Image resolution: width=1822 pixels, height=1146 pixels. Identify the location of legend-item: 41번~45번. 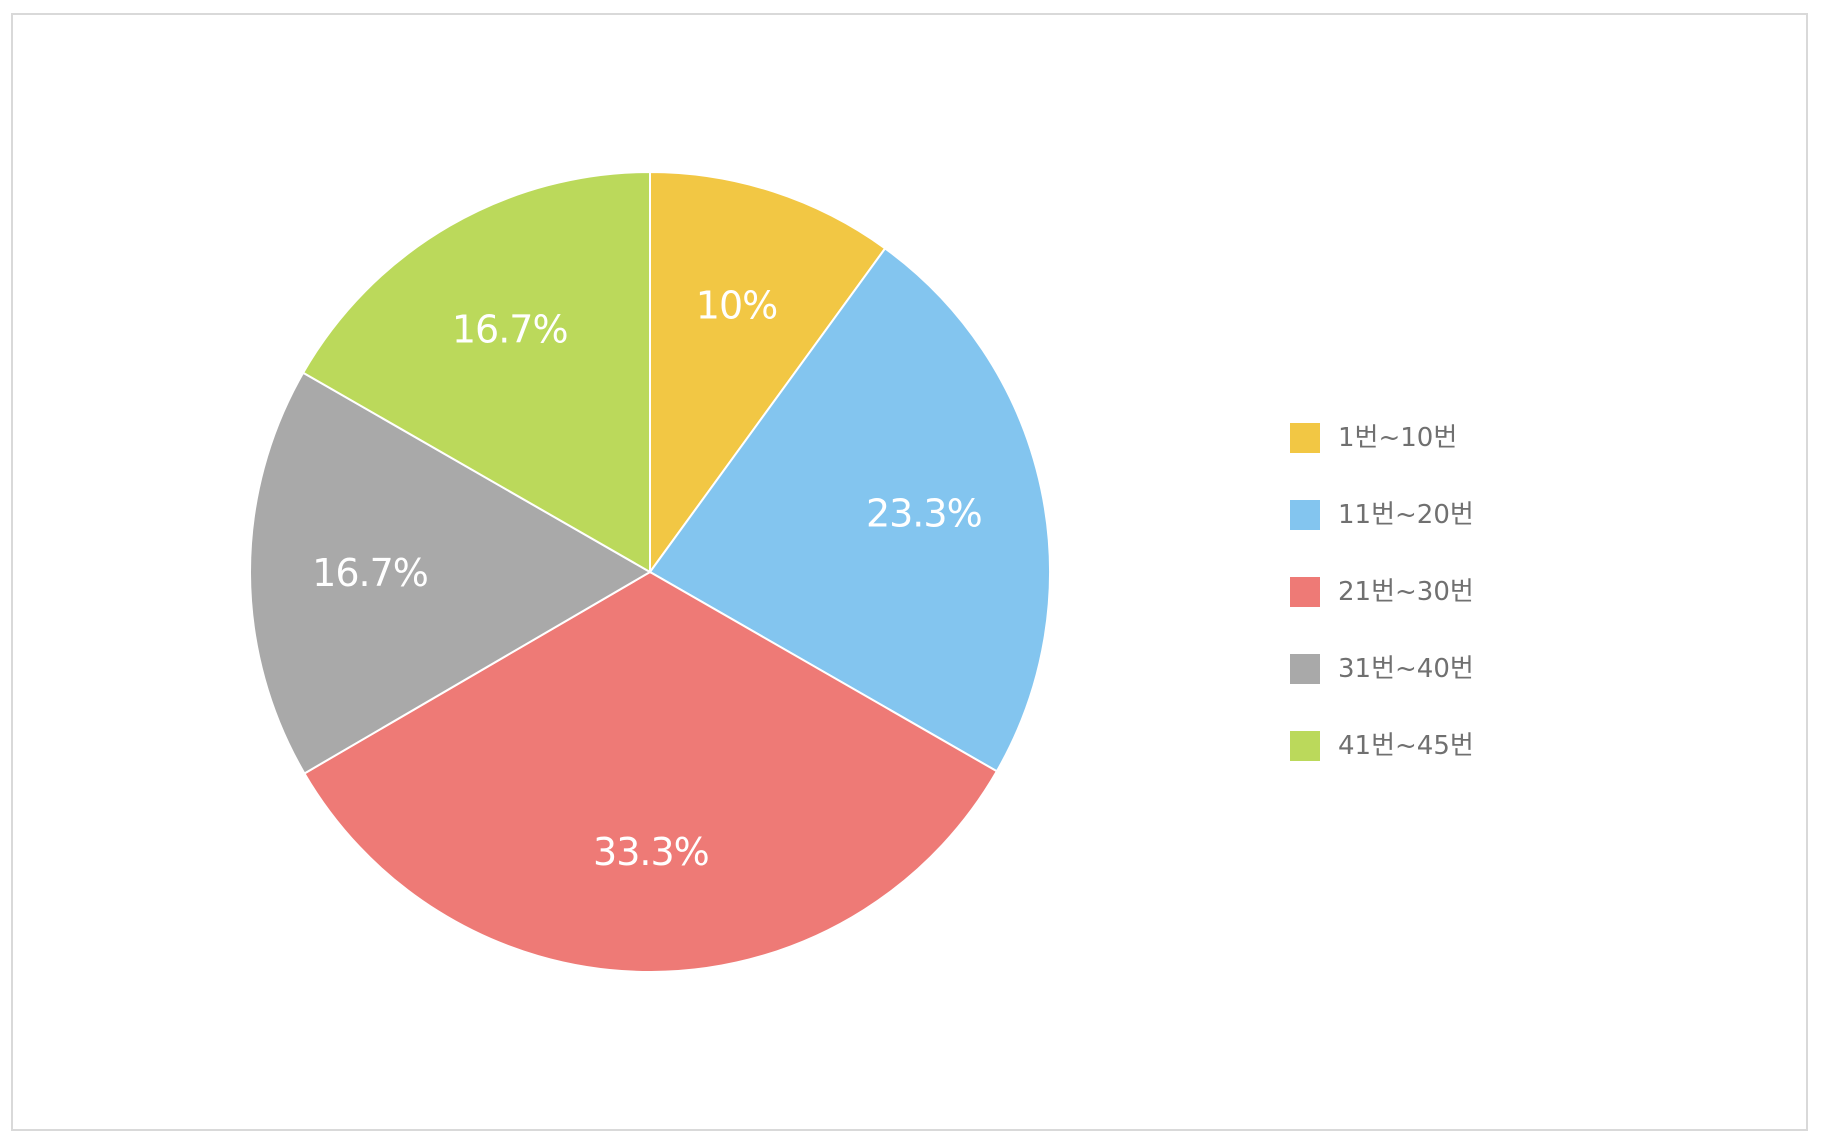
(1382, 746).